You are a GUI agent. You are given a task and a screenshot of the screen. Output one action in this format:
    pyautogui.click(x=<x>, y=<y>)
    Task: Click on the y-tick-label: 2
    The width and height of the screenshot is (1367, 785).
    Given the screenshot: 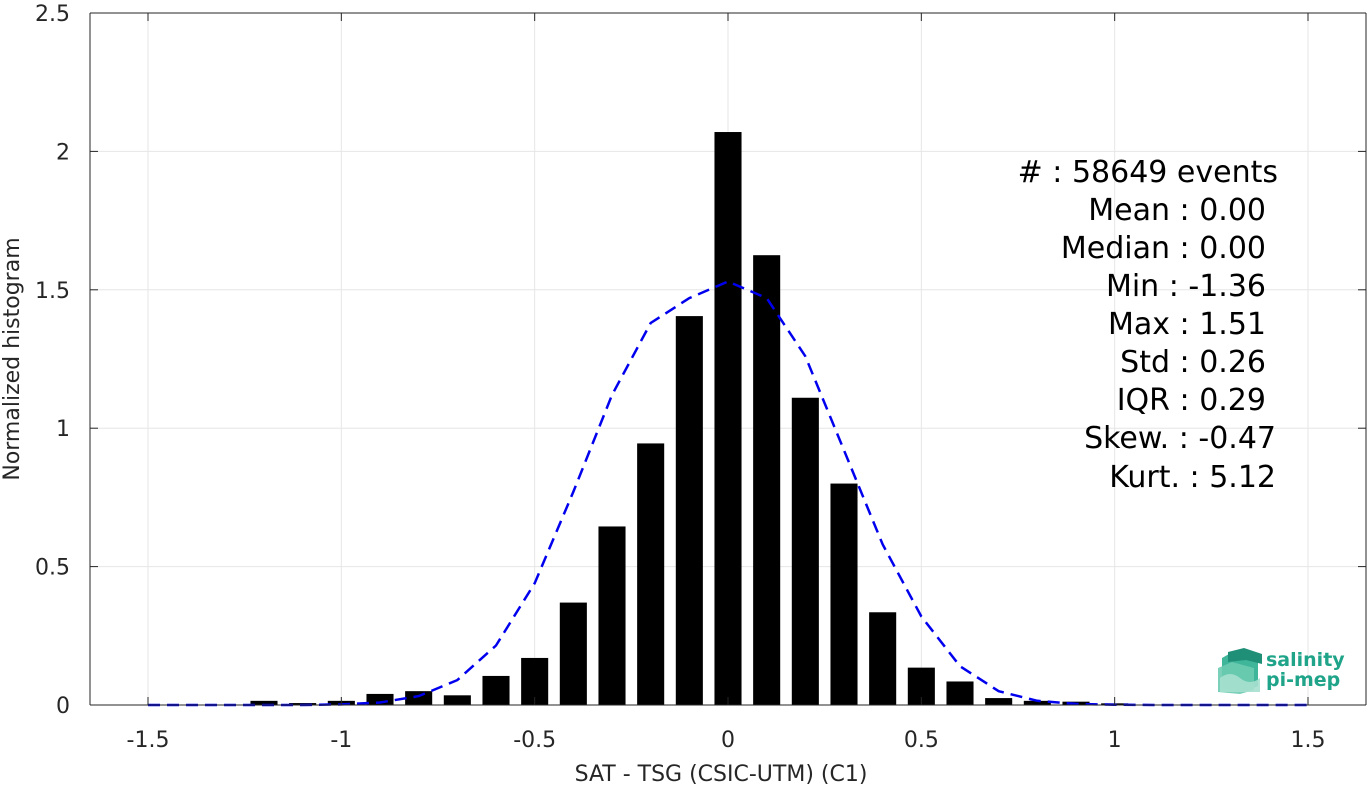 What is the action you would take?
    pyautogui.click(x=63, y=152)
    